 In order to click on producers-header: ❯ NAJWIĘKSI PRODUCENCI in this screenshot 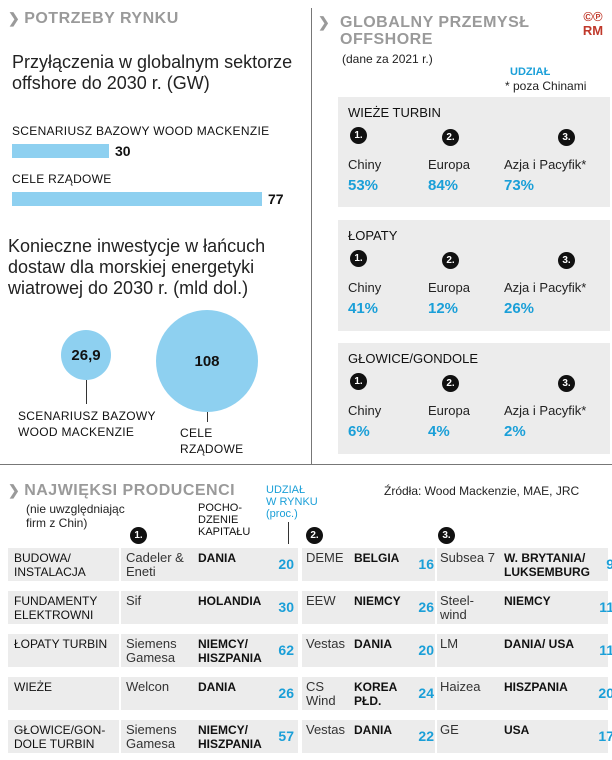, I will do `click(121, 491)`.